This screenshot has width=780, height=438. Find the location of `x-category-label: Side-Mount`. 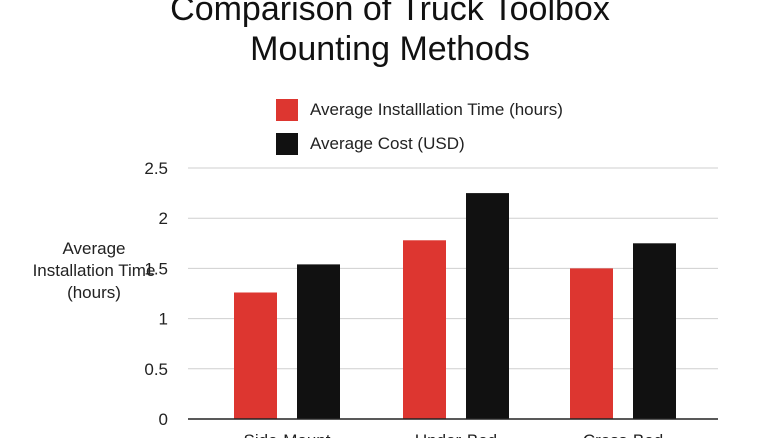

x-category-label: Side-Mount is located at coordinates (287, 434).